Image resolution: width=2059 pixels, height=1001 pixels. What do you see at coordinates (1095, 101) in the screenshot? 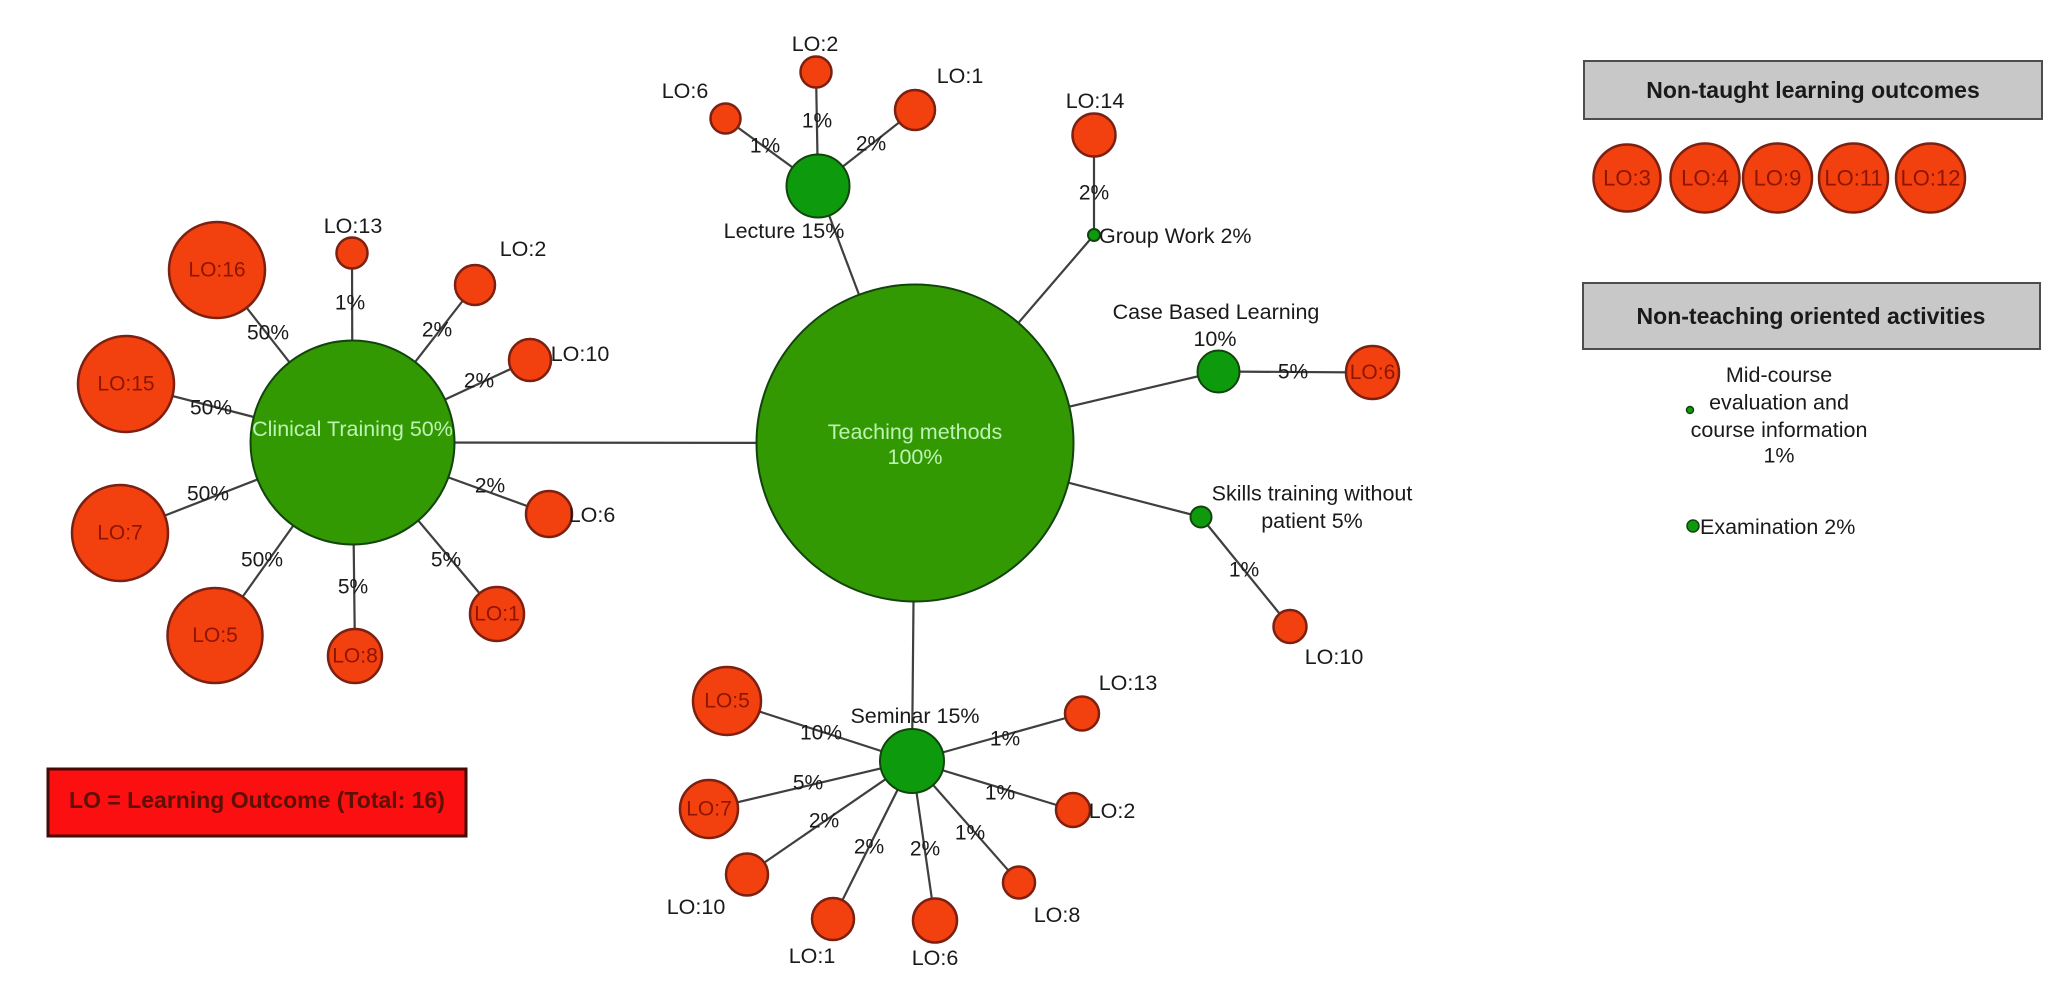
I see `svg-text: LO:14` at bounding box center [1095, 101].